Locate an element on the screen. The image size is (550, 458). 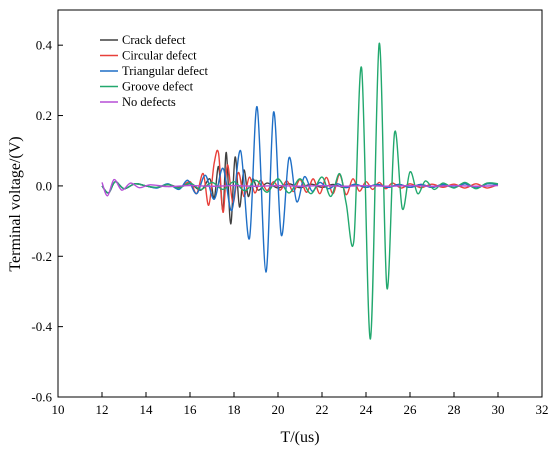
x-tick-label: 18 is located at coordinates (234, 409).